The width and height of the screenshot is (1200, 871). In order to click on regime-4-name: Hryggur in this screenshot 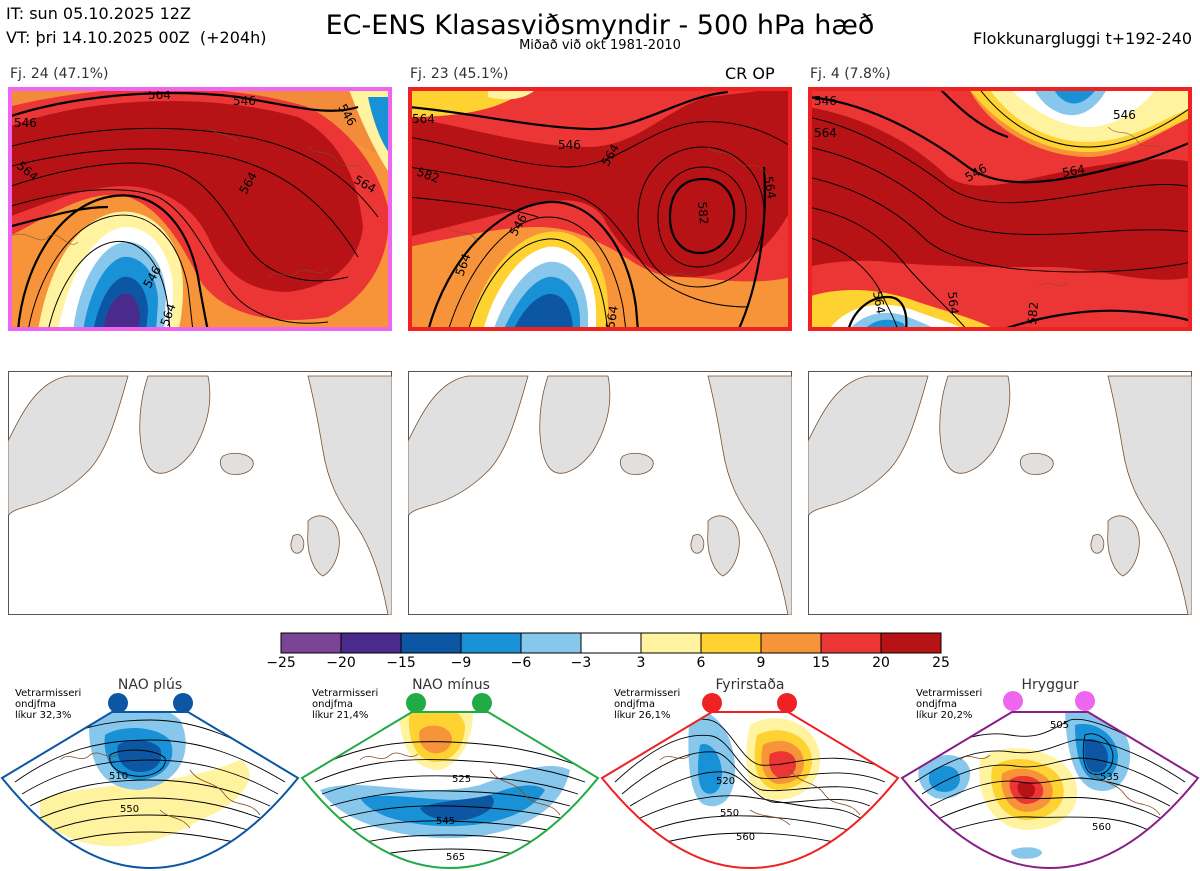, I will do `click(1050, 685)`.